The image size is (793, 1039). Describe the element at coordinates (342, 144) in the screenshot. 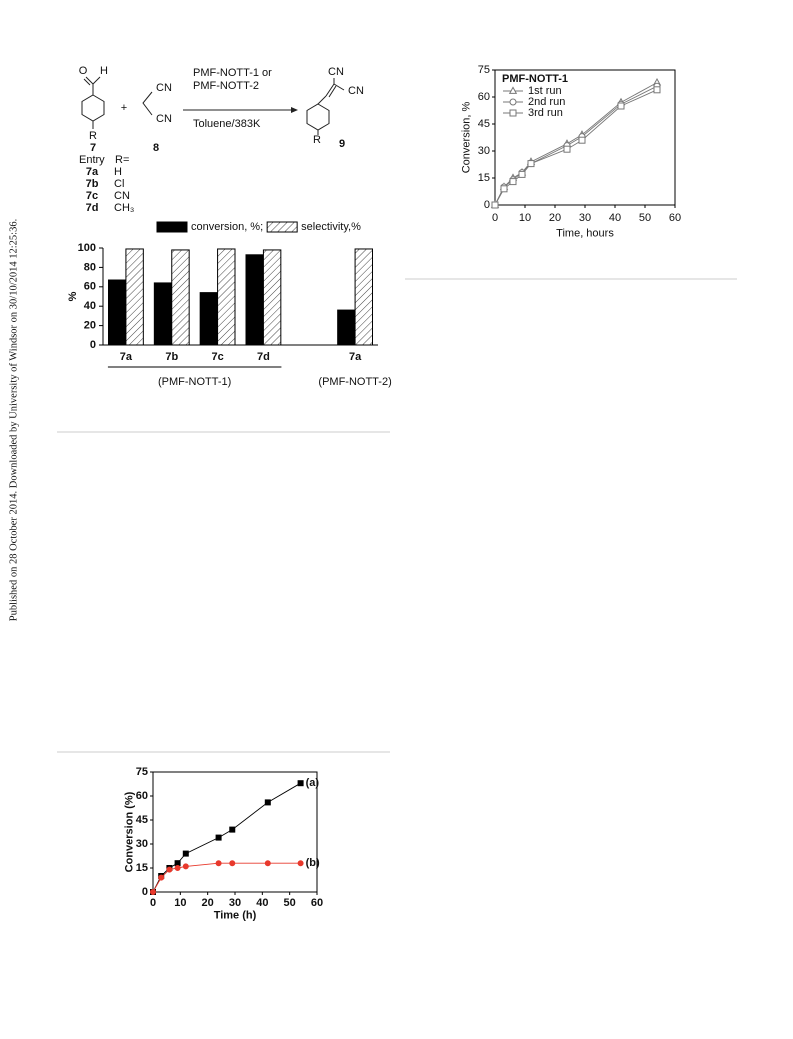

I see `compound-label: 9` at that location.